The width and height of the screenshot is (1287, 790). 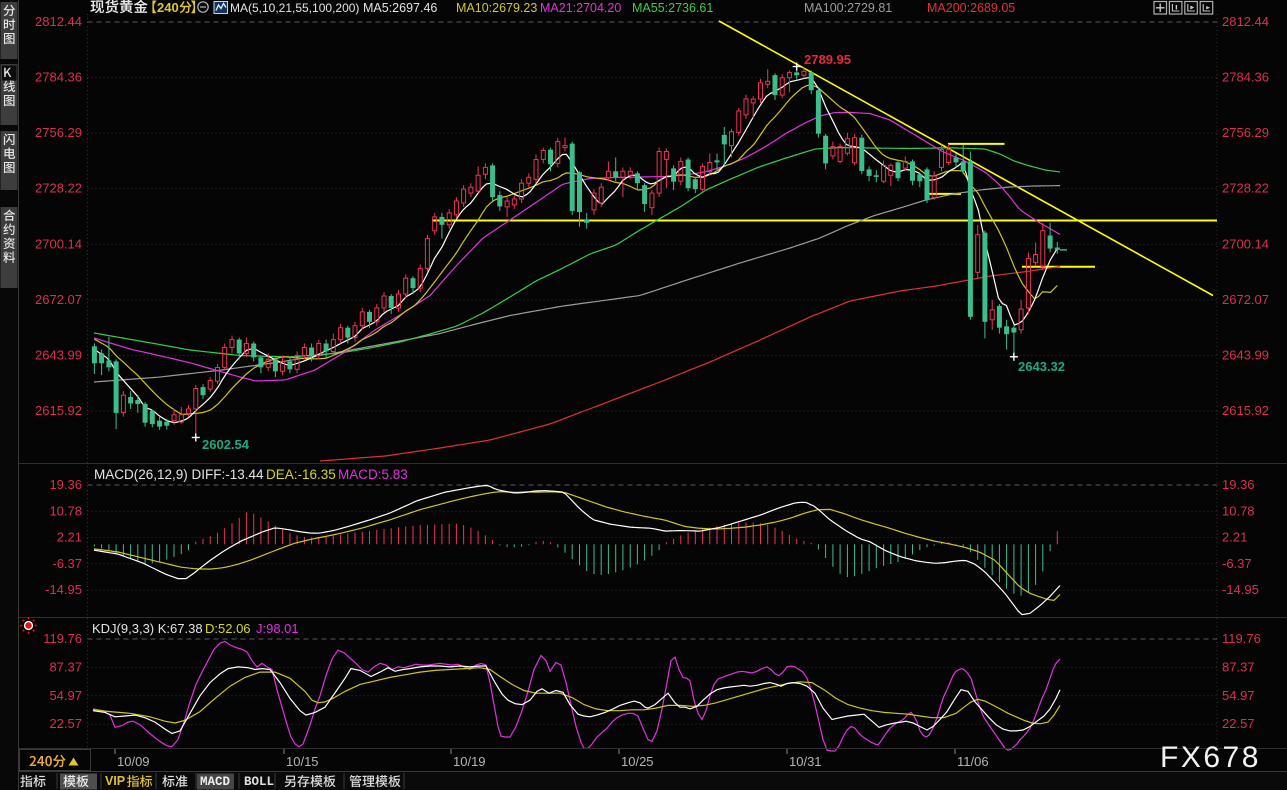 I want to click on svg-text: BOLL, so click(x=259, y=782).